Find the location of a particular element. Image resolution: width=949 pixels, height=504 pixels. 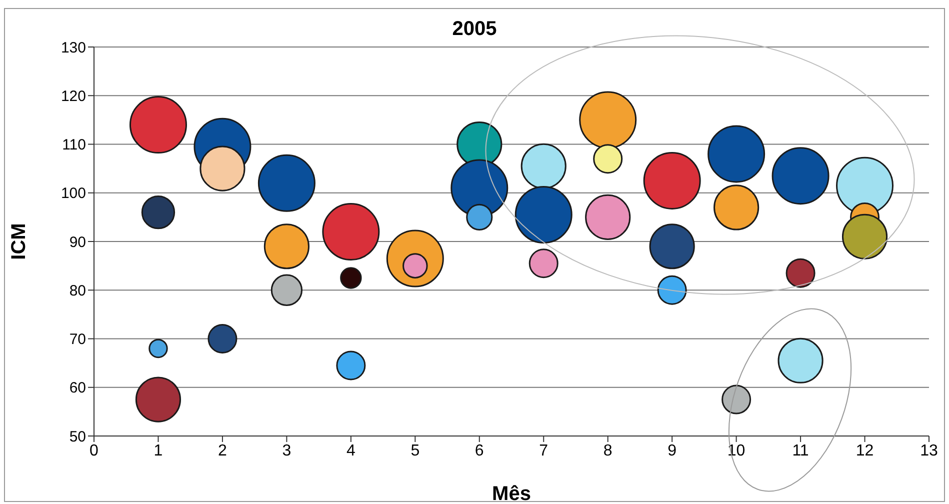

x-tick-label: 8 is located at coordinates (607, 451).